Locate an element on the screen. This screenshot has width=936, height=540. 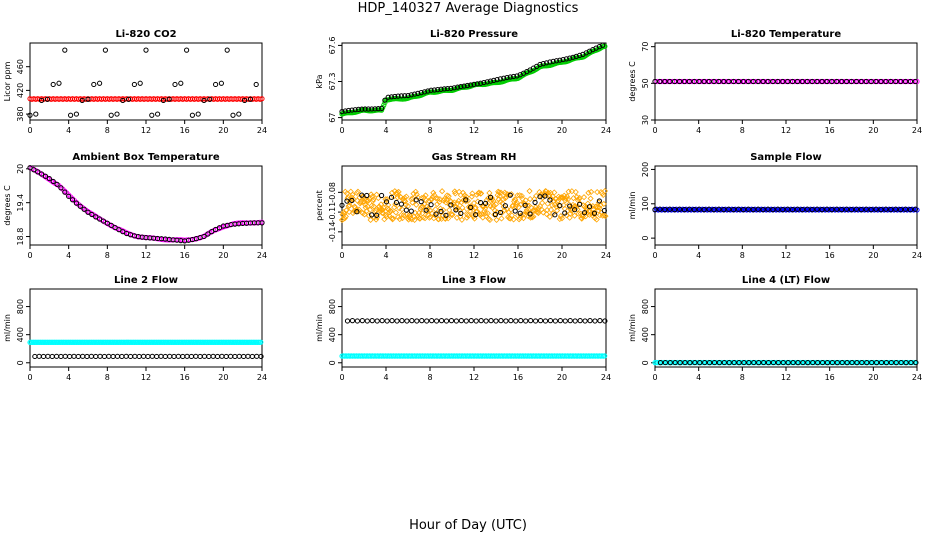
panel-6: Sample Flow ml/min 0 4 8 12 16 20 24 0 100 200 is located at coordinates (775, 206).